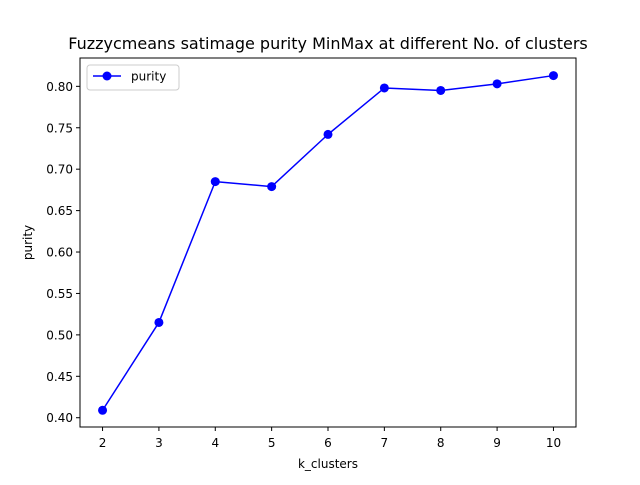  I want to click on y-tick-label: 0.45, so click(59, 377).